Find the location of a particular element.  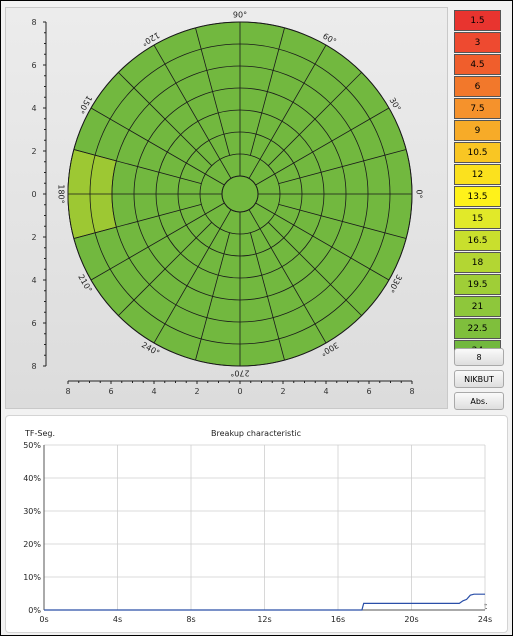

legend-item: 22.5 is located at coordinates (477, 328).